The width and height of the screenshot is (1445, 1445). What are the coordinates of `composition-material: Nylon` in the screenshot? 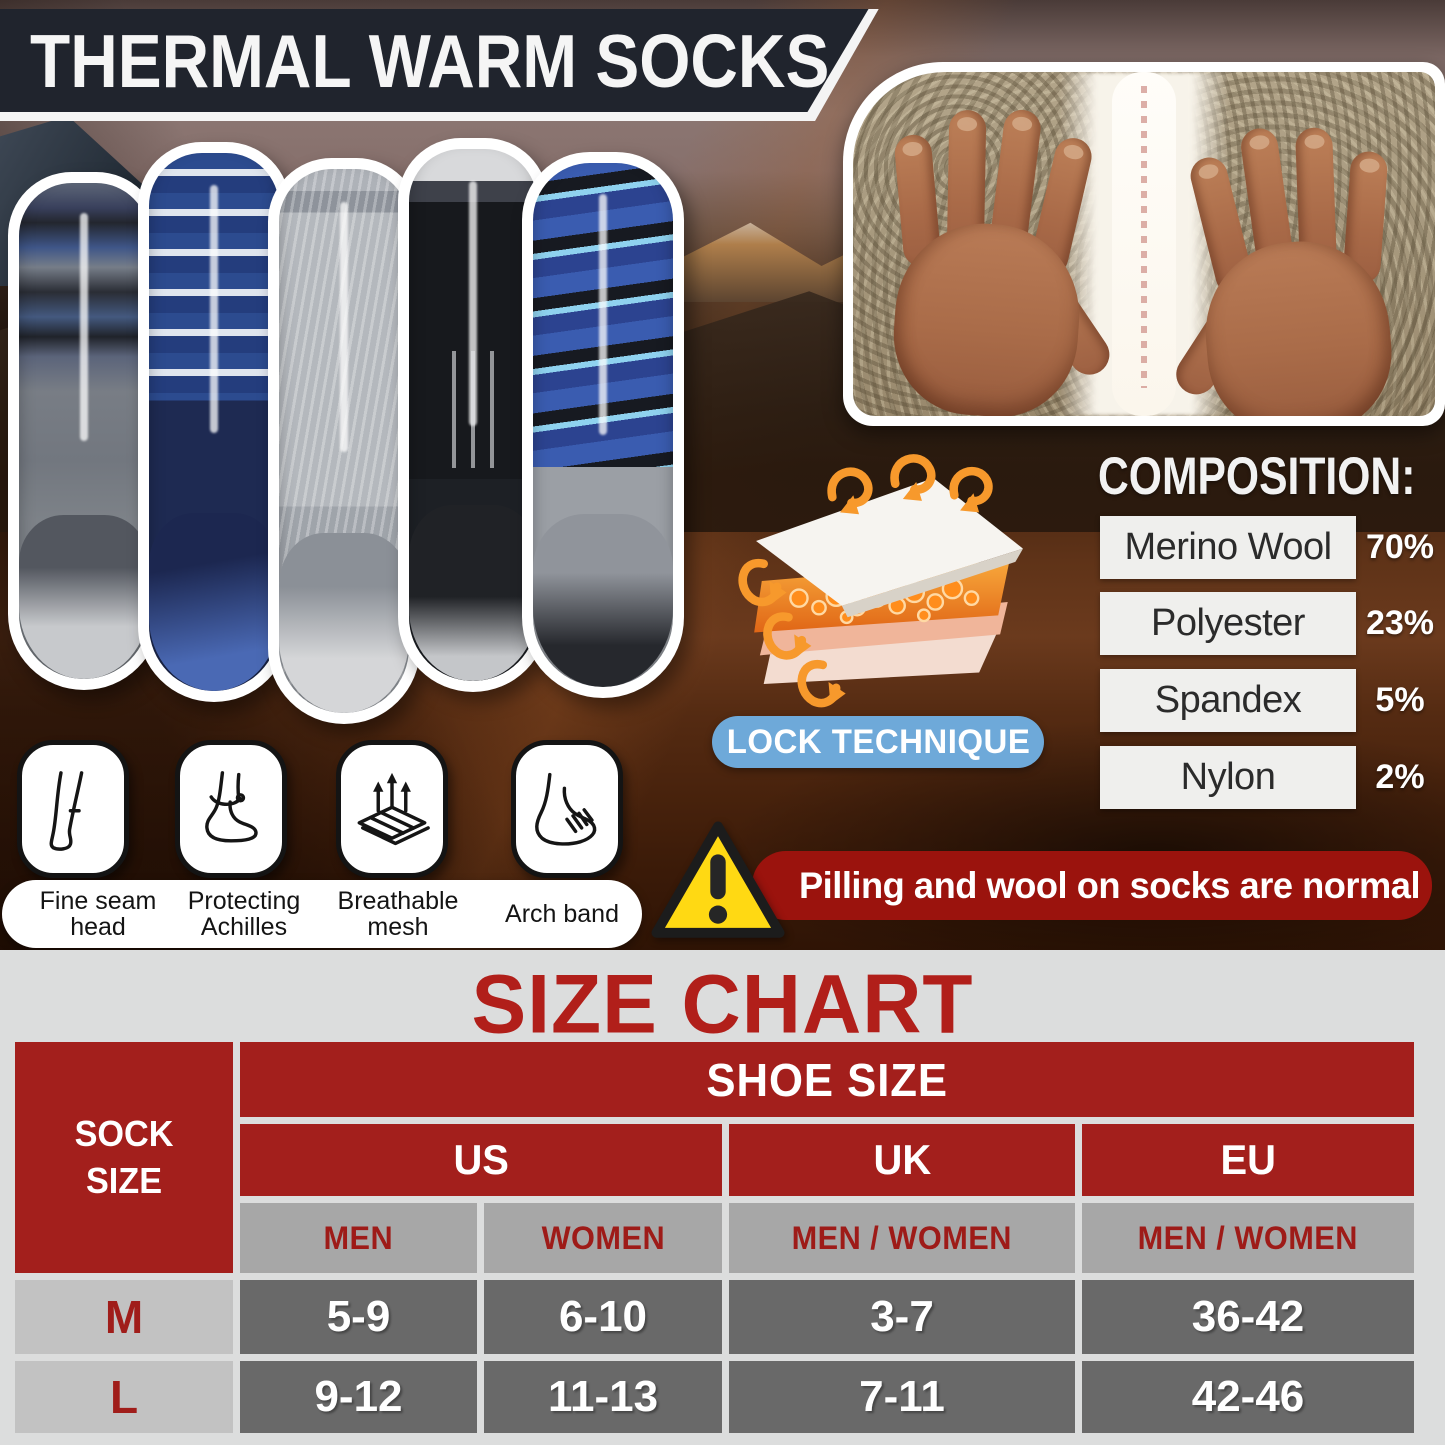 It's located at (1228, 777).